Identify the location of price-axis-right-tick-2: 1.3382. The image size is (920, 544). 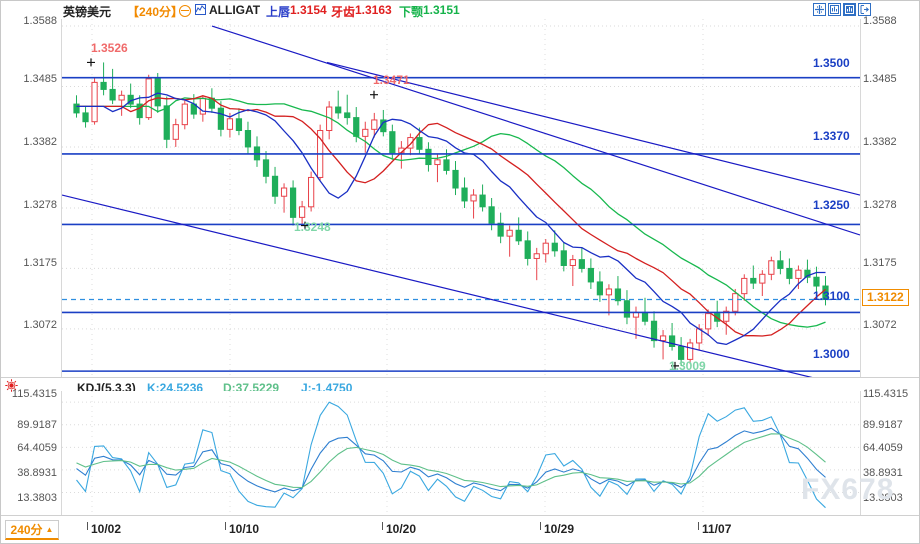
(880, 142).